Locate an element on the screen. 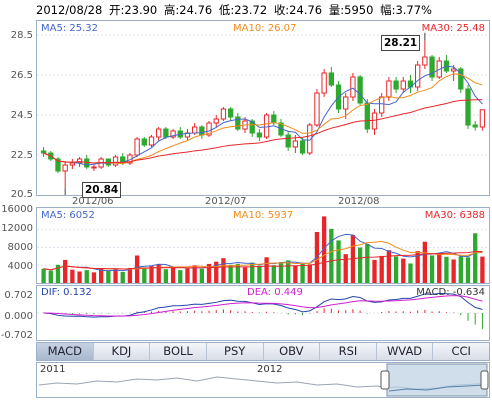 The height and width of the screenshot is (402, 492). tab-cci: CCI is located at coordinates (461, 351).